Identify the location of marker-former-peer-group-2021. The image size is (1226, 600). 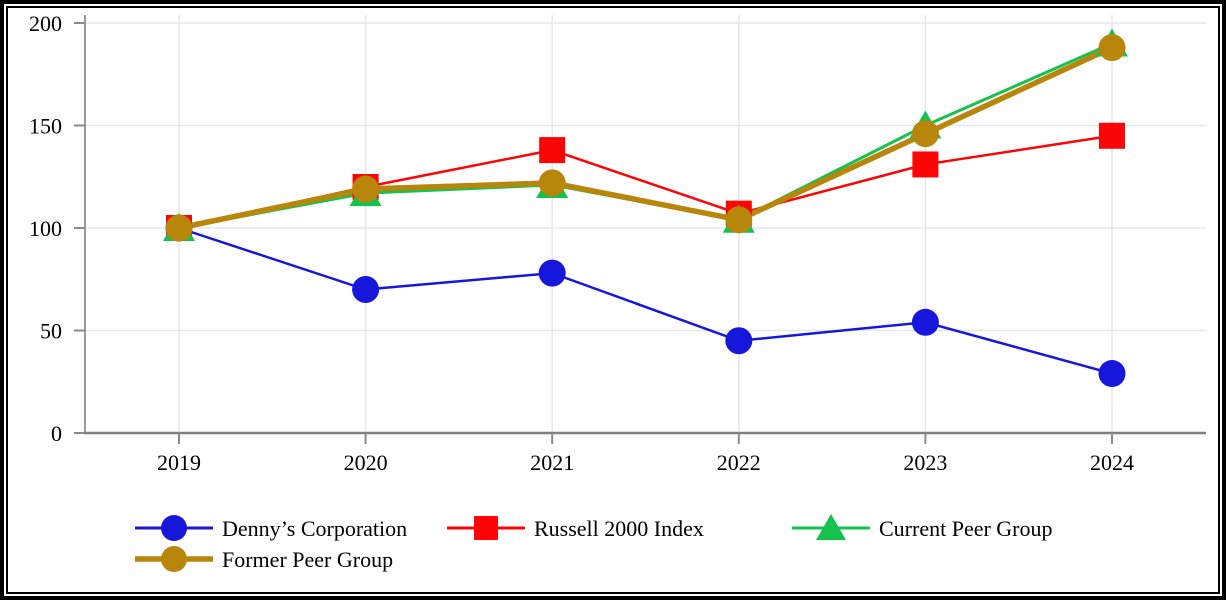
(552, 183).